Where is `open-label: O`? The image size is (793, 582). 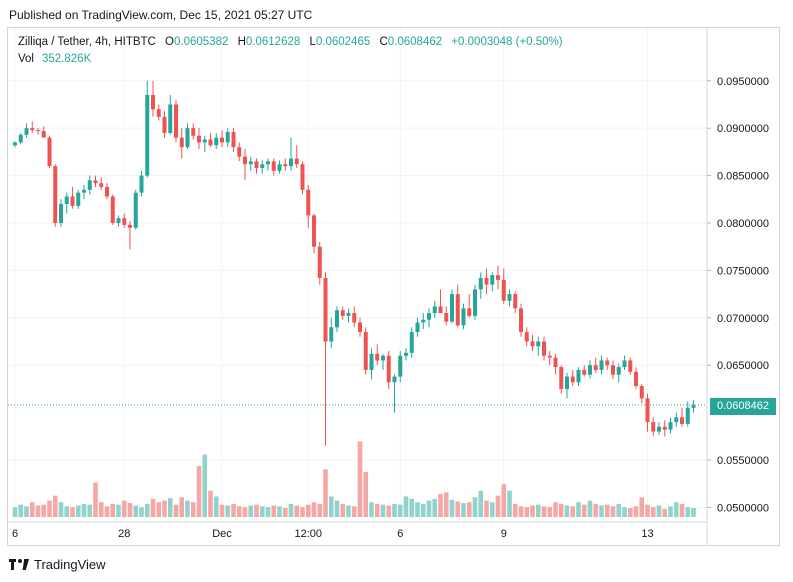 open-label: O is located at coordinates (169, 42).